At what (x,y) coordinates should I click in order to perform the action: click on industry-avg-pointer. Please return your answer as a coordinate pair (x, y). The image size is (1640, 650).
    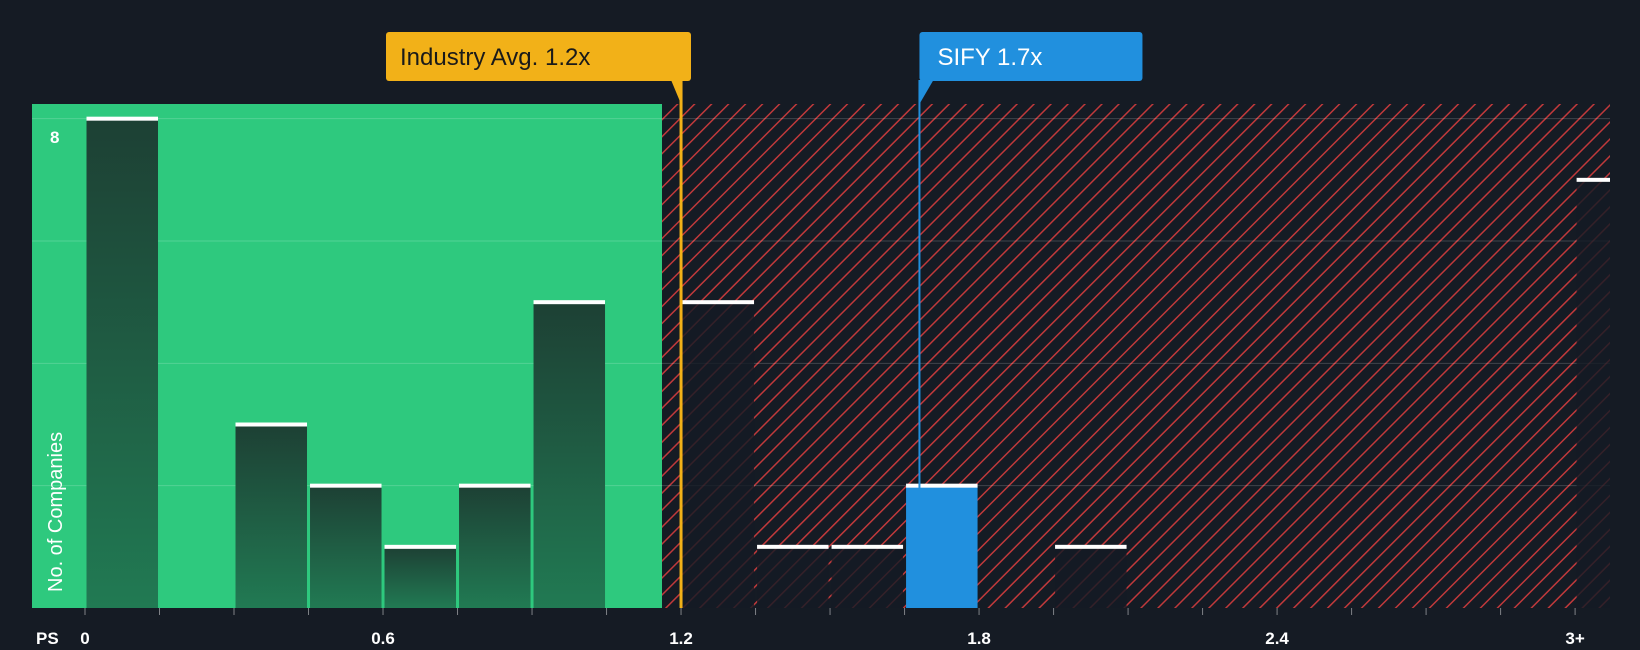
    Looking at the image, I should click on (676, 92).